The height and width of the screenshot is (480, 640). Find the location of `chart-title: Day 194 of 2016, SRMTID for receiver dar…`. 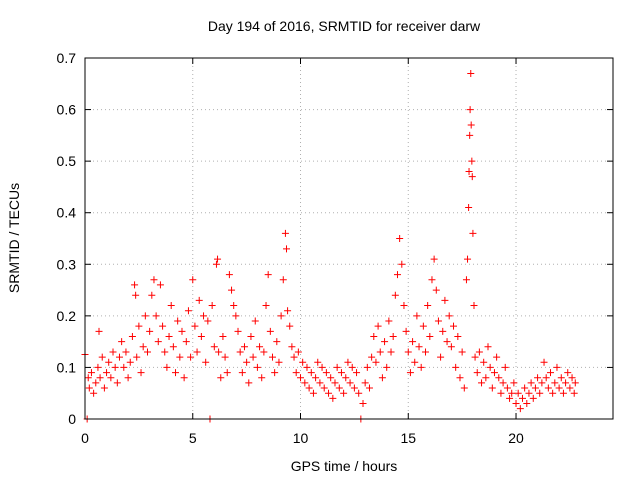

chart-title: Day 194 of 2016, SRMTID for receiver dar… is located at coordinates (344, 26).